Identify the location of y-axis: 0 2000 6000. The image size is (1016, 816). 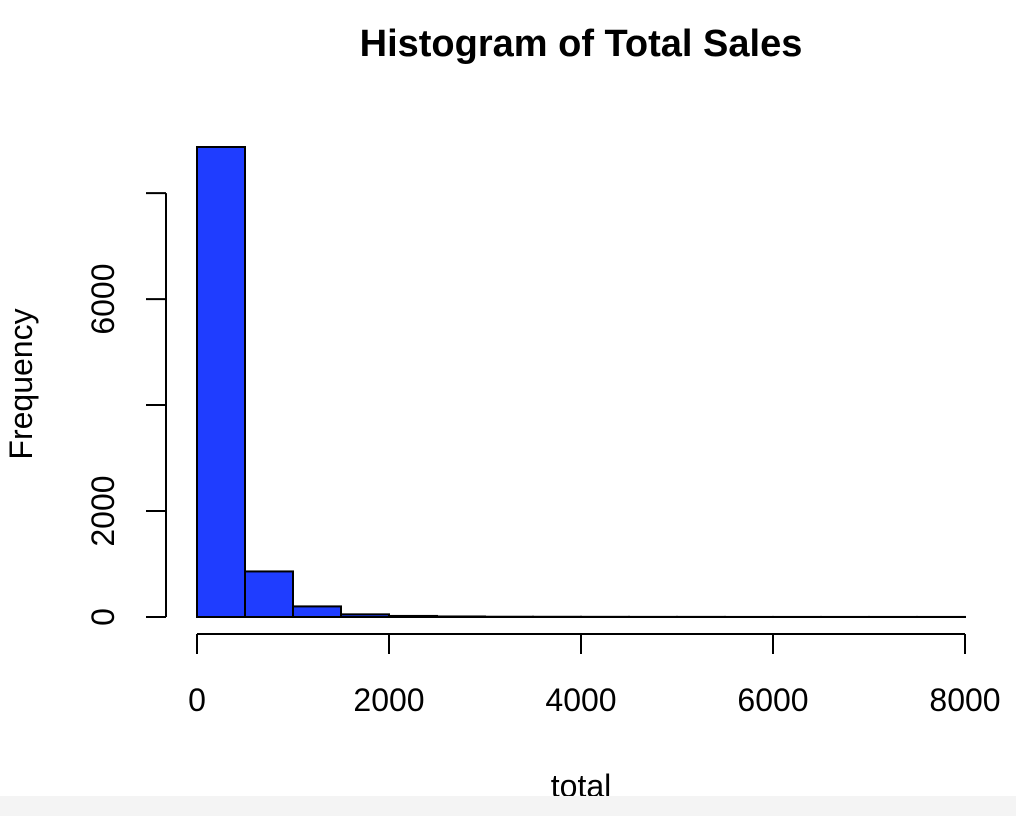
(126, 409).